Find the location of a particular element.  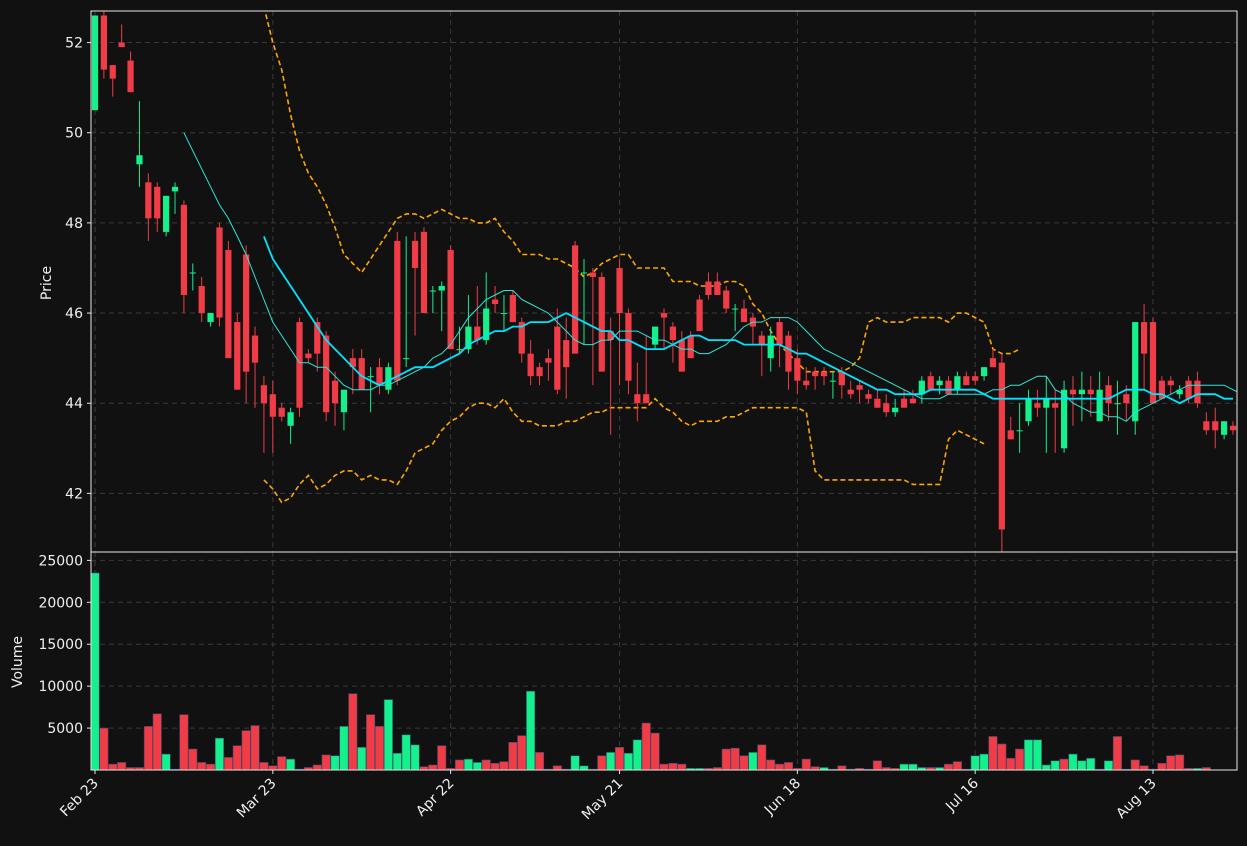

price-tick-label: 48 is located at coordinates (74, 224).